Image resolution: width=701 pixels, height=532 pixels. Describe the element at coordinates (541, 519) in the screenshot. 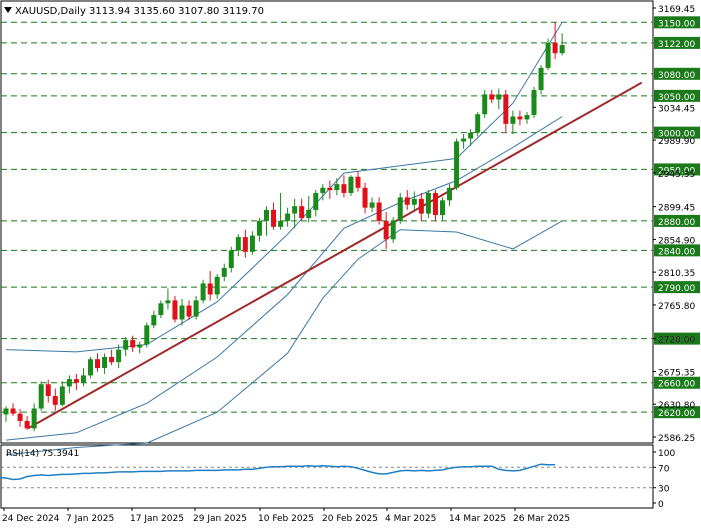

I see `time-tick-label: 26 Mar 2025` at that location.